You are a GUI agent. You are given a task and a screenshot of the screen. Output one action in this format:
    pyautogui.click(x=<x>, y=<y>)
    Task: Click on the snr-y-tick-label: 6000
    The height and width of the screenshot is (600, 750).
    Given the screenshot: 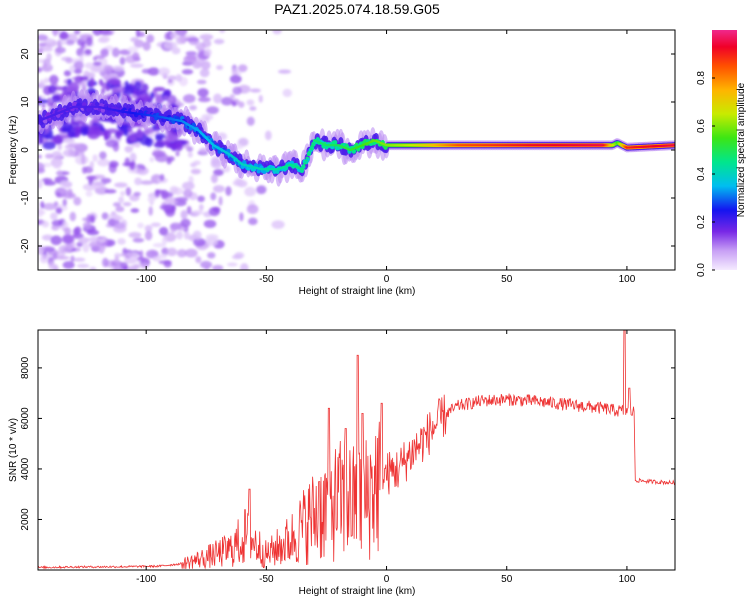 What is the action you would take?
    pyautogui.click(x=25, y=418)
    